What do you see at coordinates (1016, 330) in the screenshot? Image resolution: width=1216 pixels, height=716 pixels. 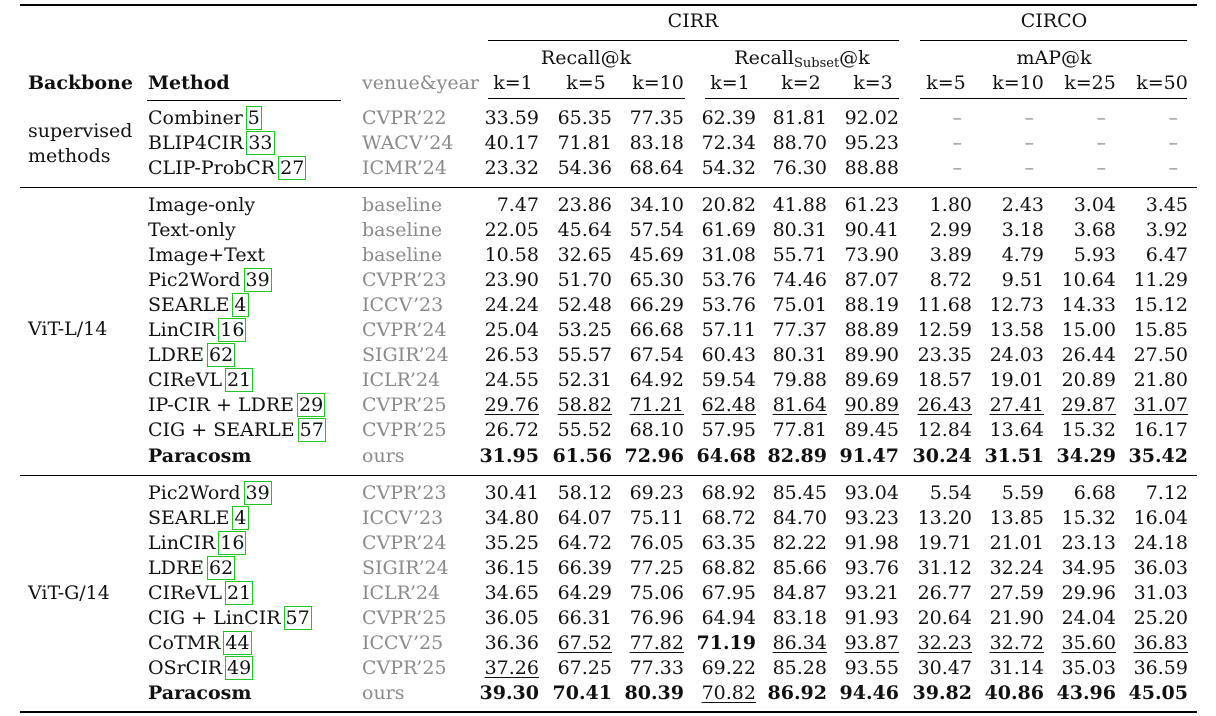 I see `value-cell: 13.58` at bounding box center [1016, 330].